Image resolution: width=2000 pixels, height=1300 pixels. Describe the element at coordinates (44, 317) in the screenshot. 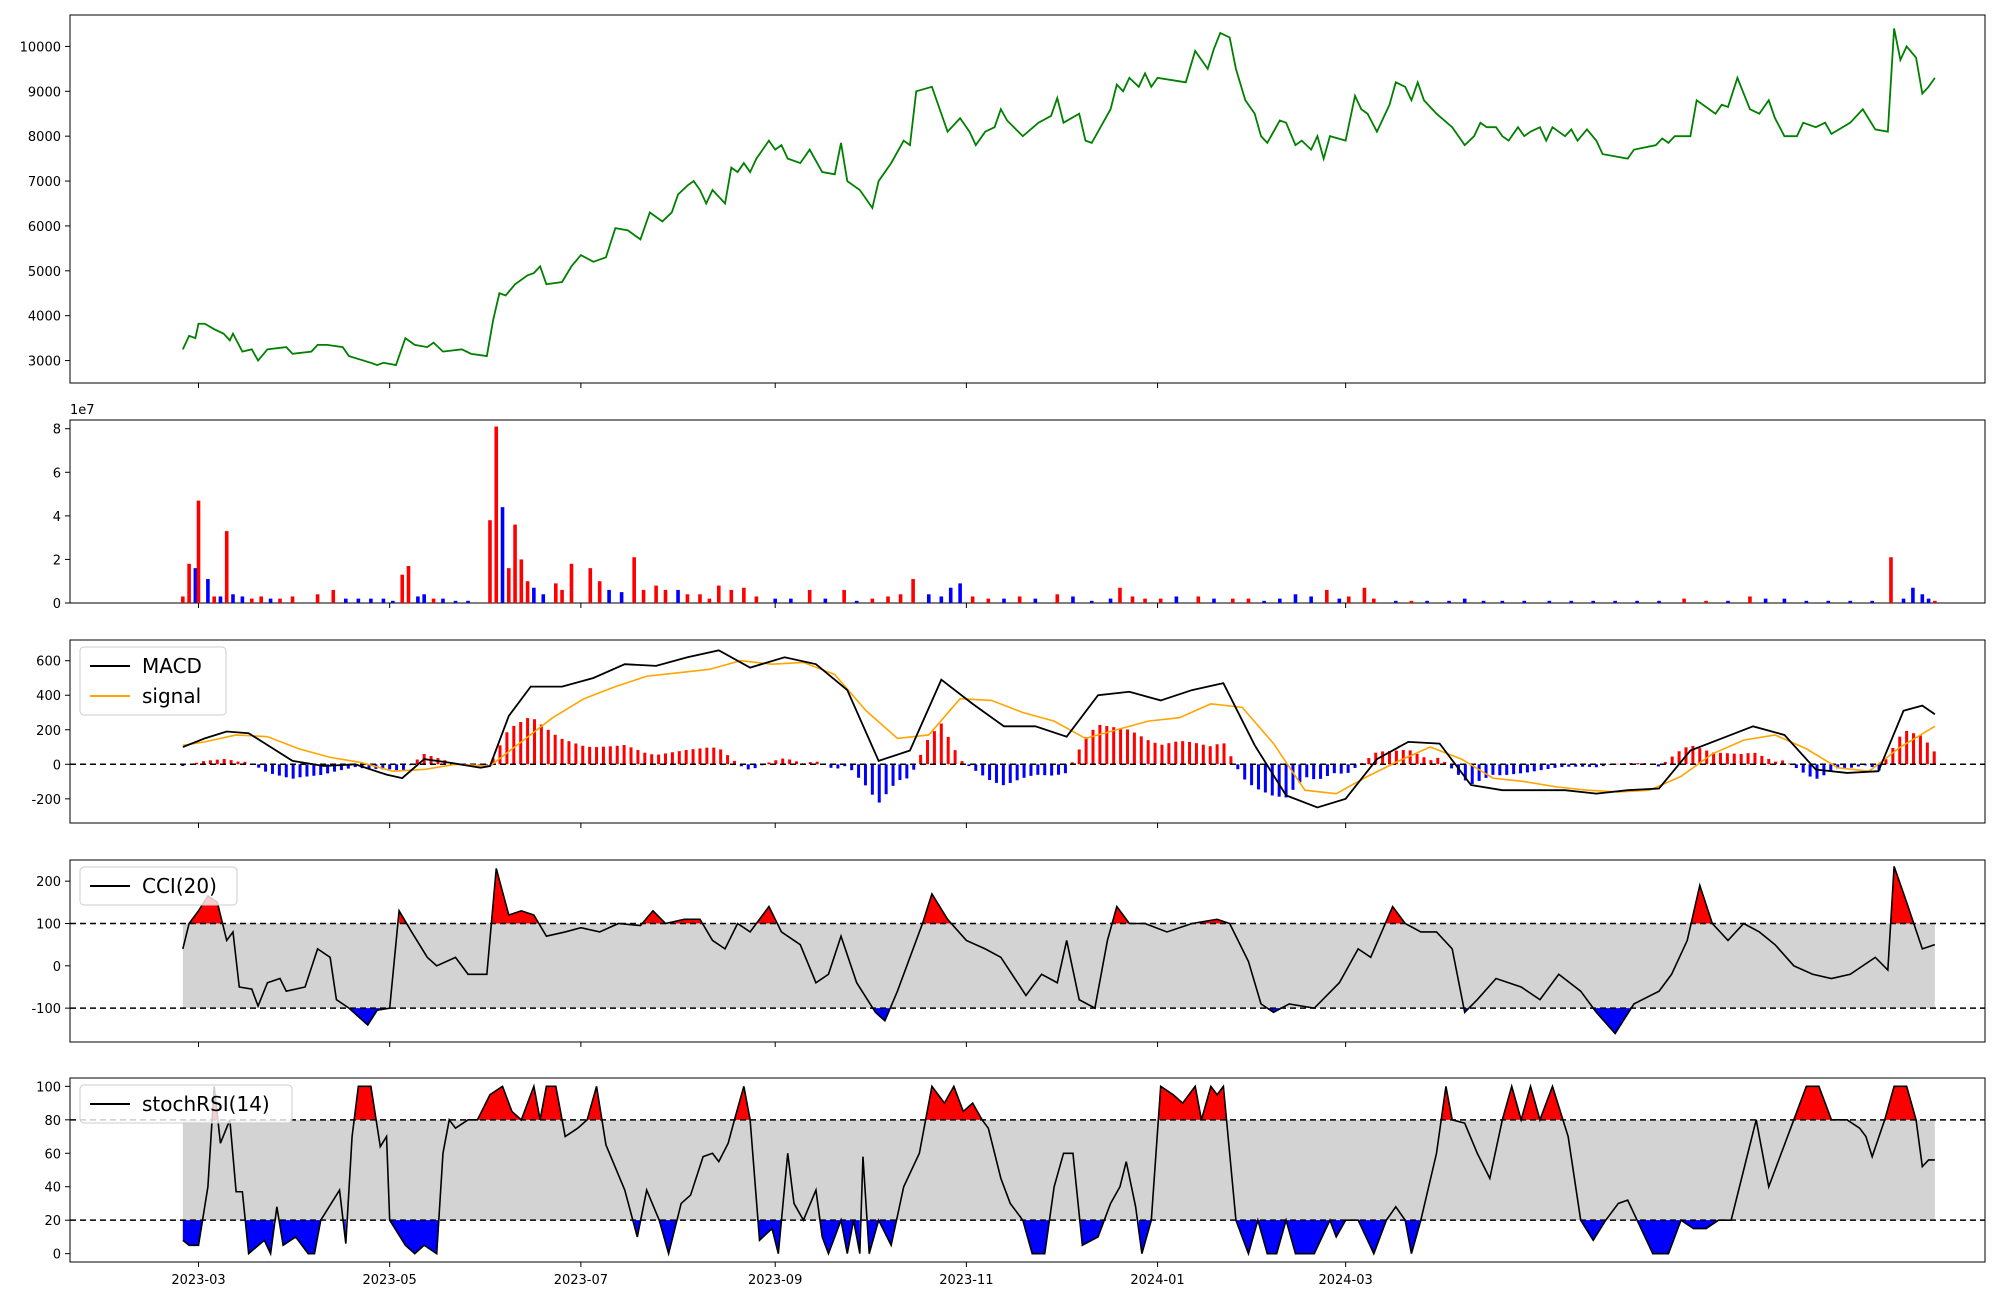

I see `price-ytick-label: 4000` at that location.